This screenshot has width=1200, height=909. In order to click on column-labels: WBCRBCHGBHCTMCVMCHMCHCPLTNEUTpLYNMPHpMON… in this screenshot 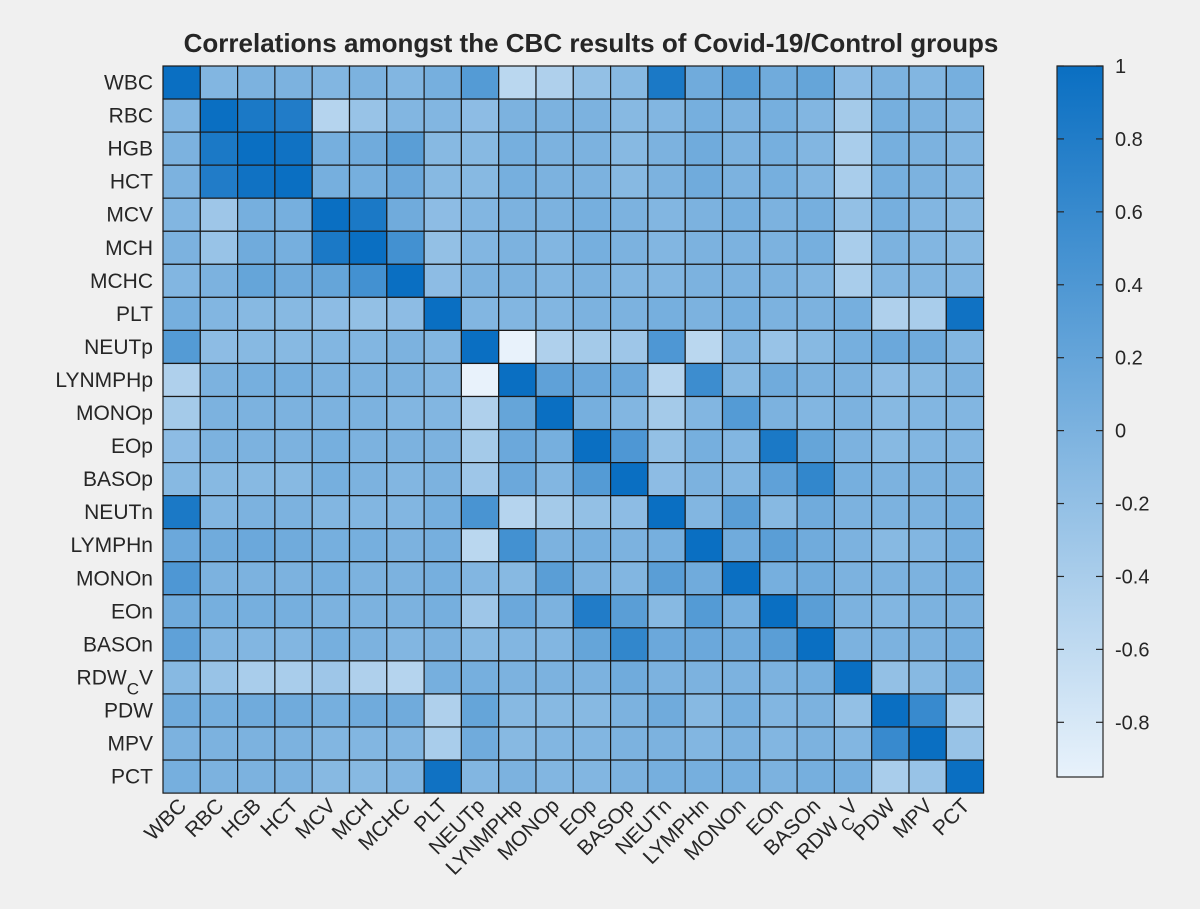, I will do `click(557, 836)`.